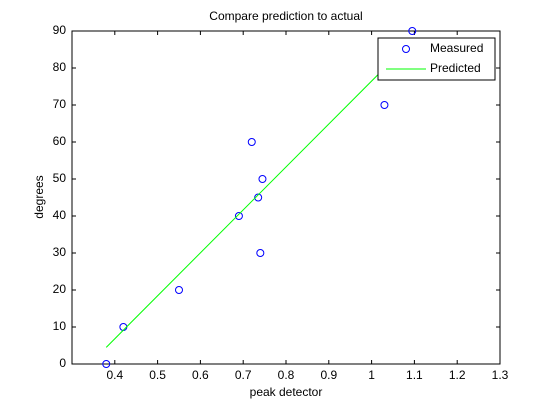  Describe the element at coordinates (60, 178) in the screenshot. I see `y-tick-label: 50` at that location.